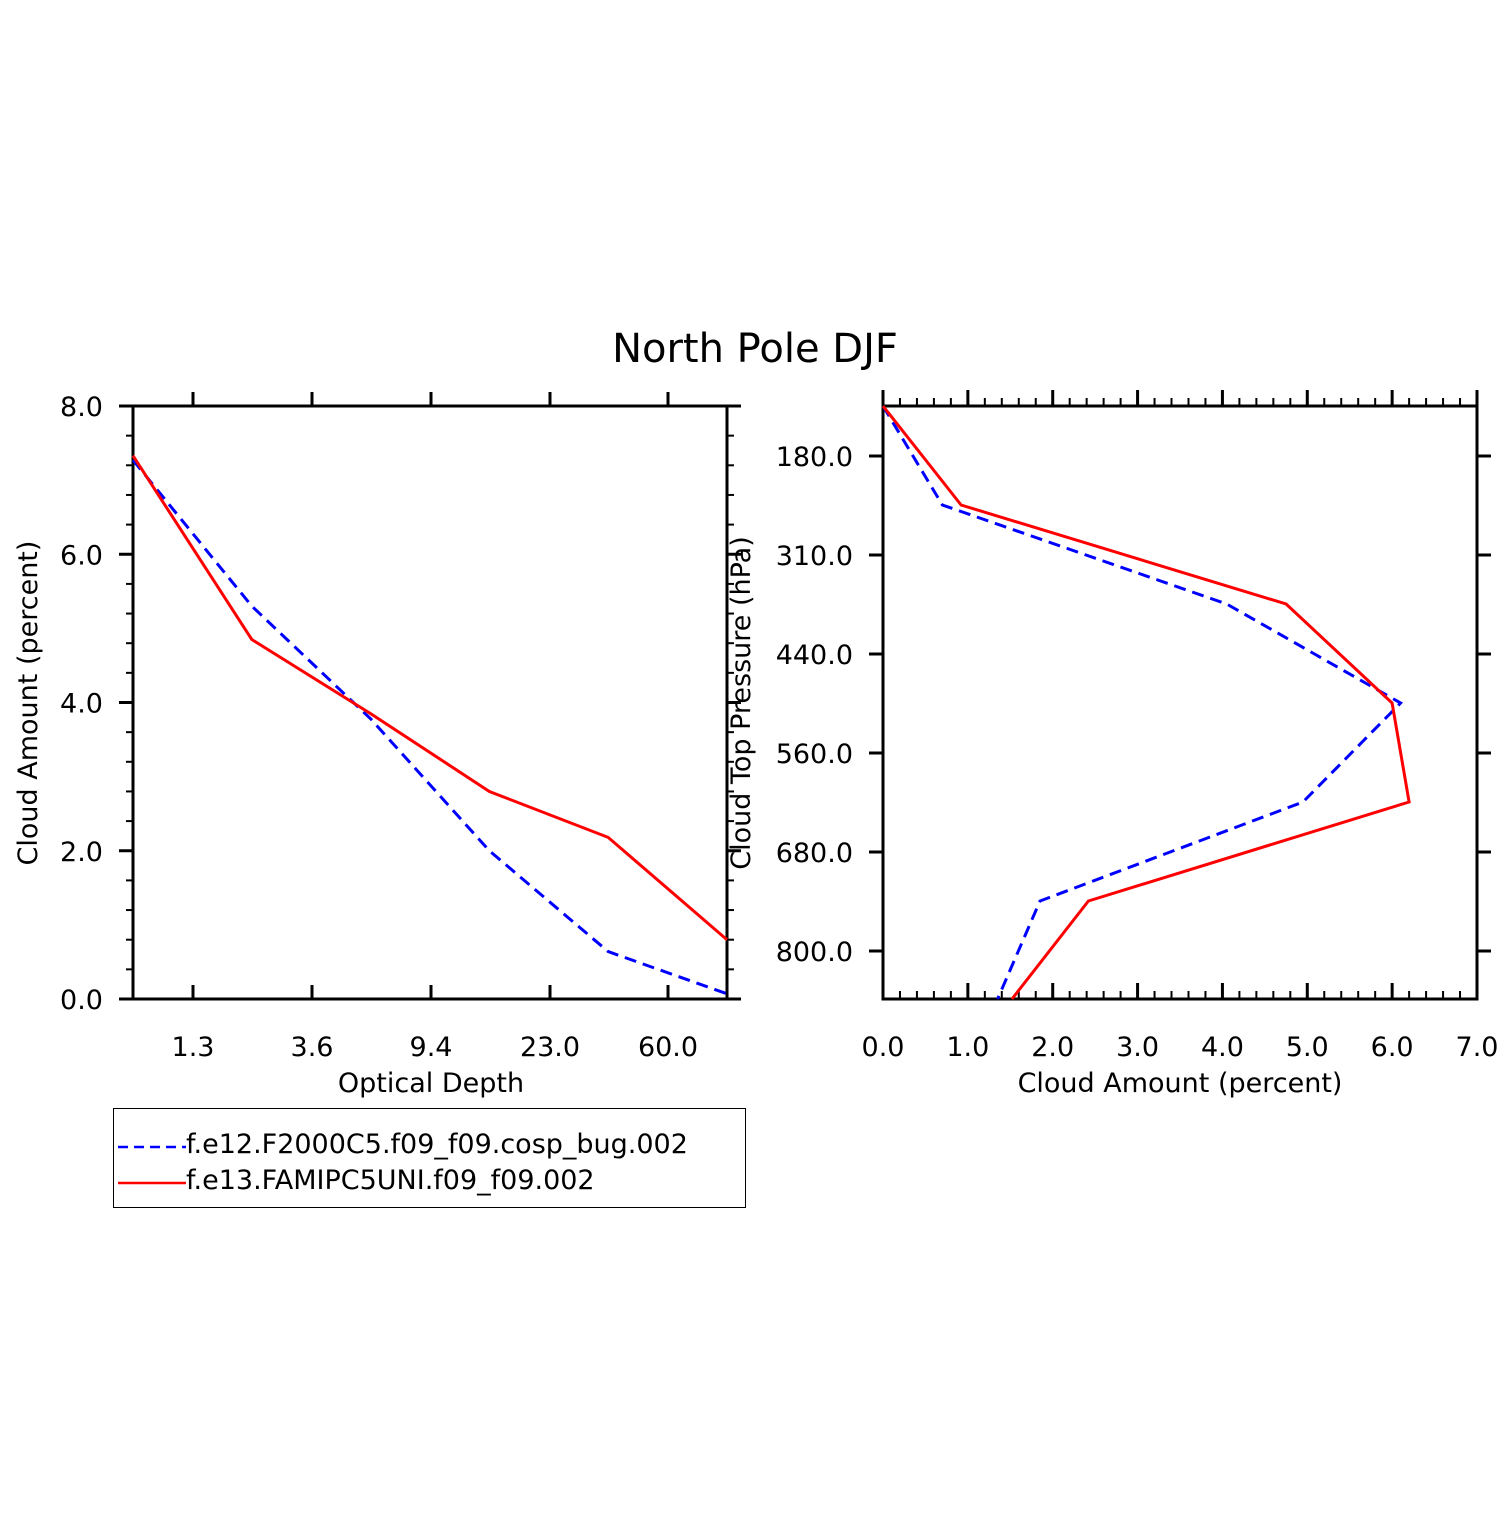  What do you see at coordinates (193, 1047) in the screenshot?
I see `x-tick-label: 1.3` at bounding box center [193, 1047].